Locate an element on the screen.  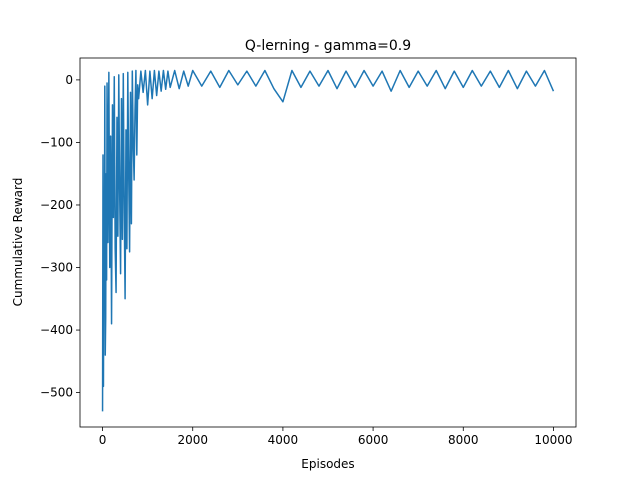
x-tick-label: 0 is located at coordinates (103, 440).